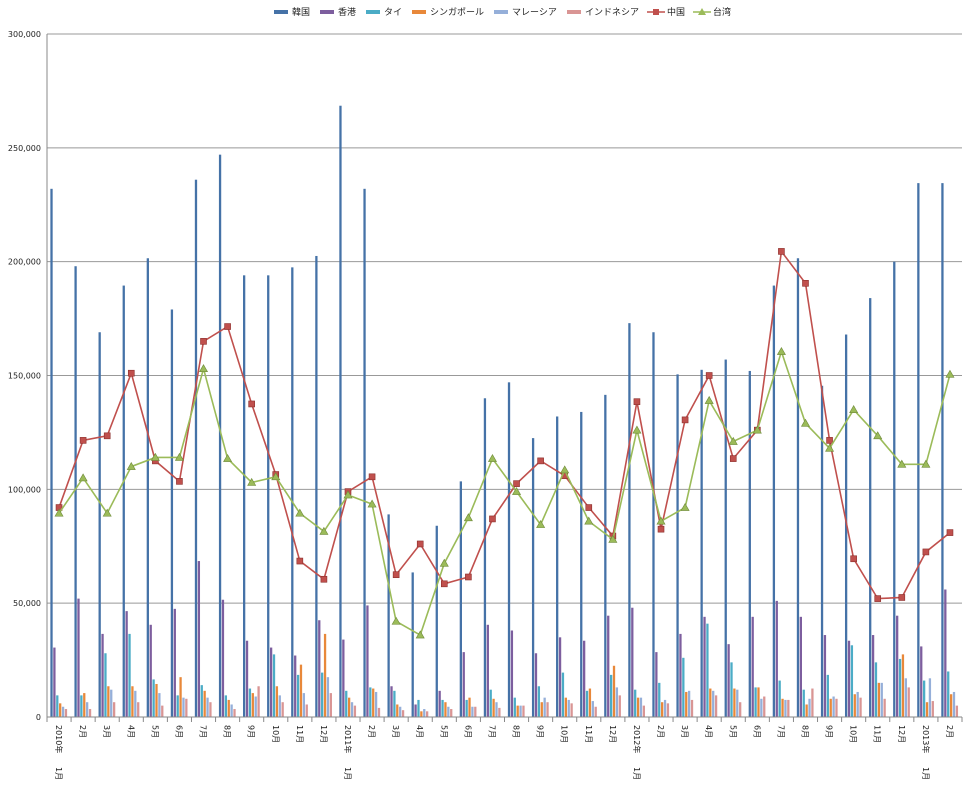 The width and height of the screenshot is (975, 789). I want to click on x-tick-label: 2013年, so click(926, 739).